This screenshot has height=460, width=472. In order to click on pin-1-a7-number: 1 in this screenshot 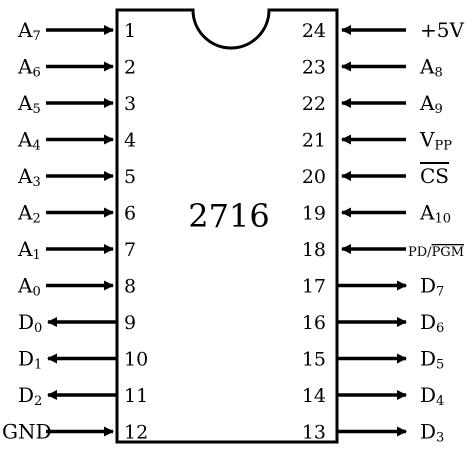, I will do `click(130, 31)`.